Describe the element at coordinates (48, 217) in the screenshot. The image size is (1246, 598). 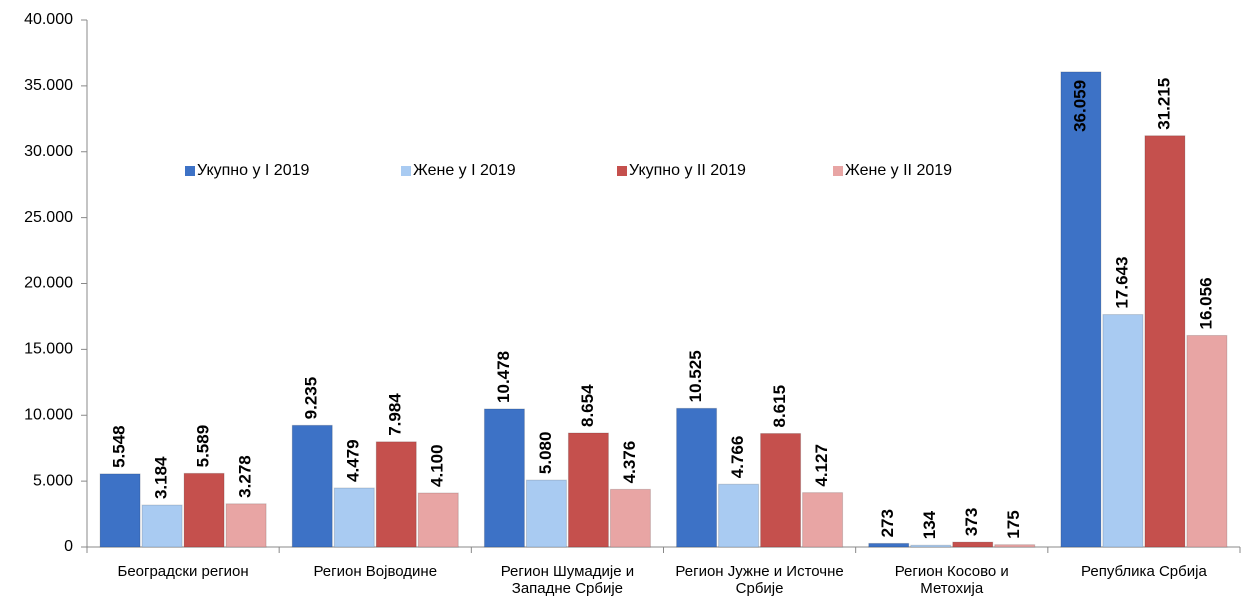
I see `y-tick-label: 25.000` at that location.